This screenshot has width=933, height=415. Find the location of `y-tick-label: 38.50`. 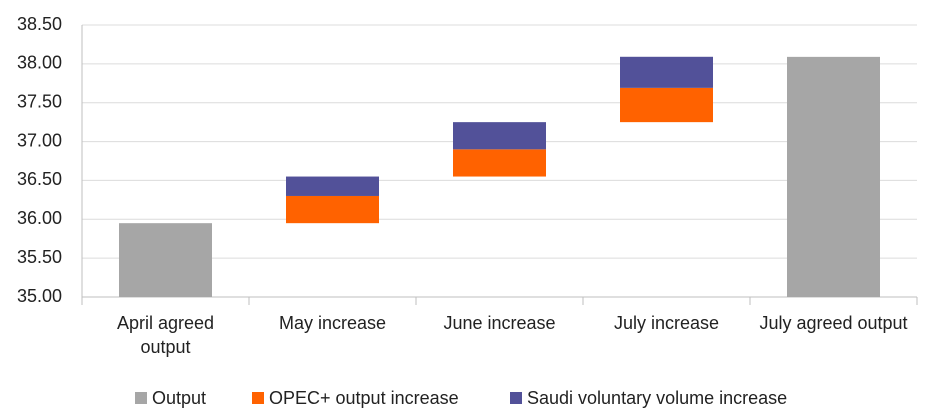

y-tick-label: 38.50 is located at coordinates (39, 24).